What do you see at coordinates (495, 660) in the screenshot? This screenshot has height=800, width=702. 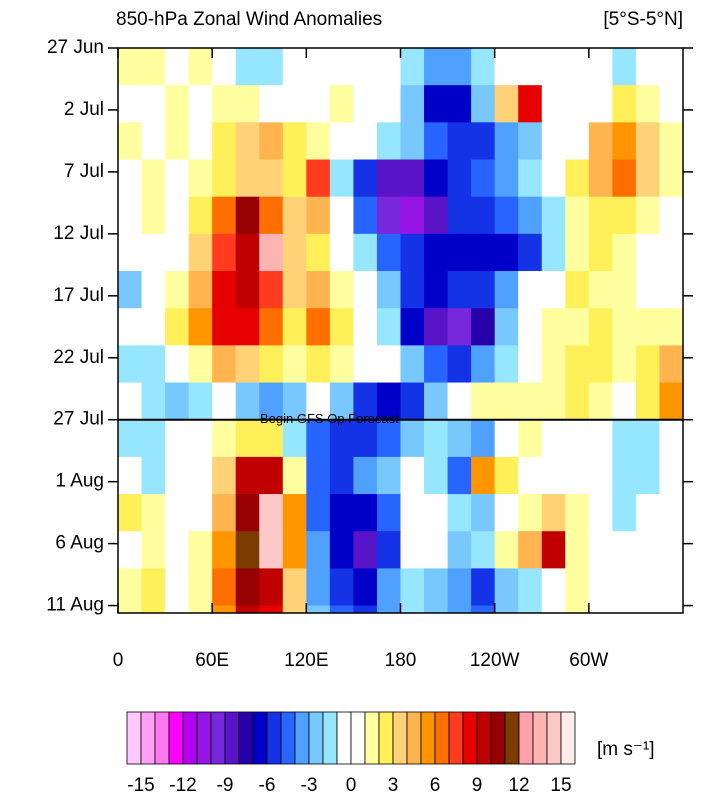 I see `x-tick-label: 120W` at bounding box center [495, 660].